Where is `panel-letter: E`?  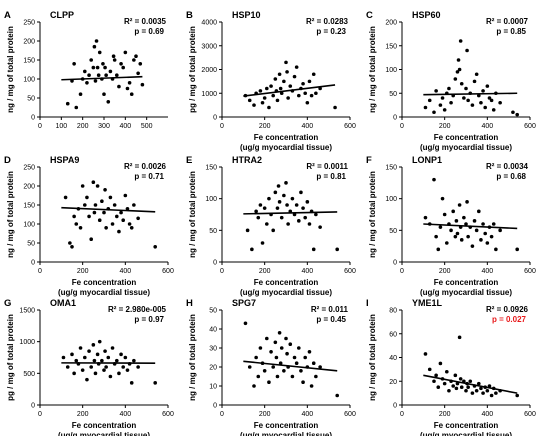 panel-letter: E is located at coordinates (189, 160).